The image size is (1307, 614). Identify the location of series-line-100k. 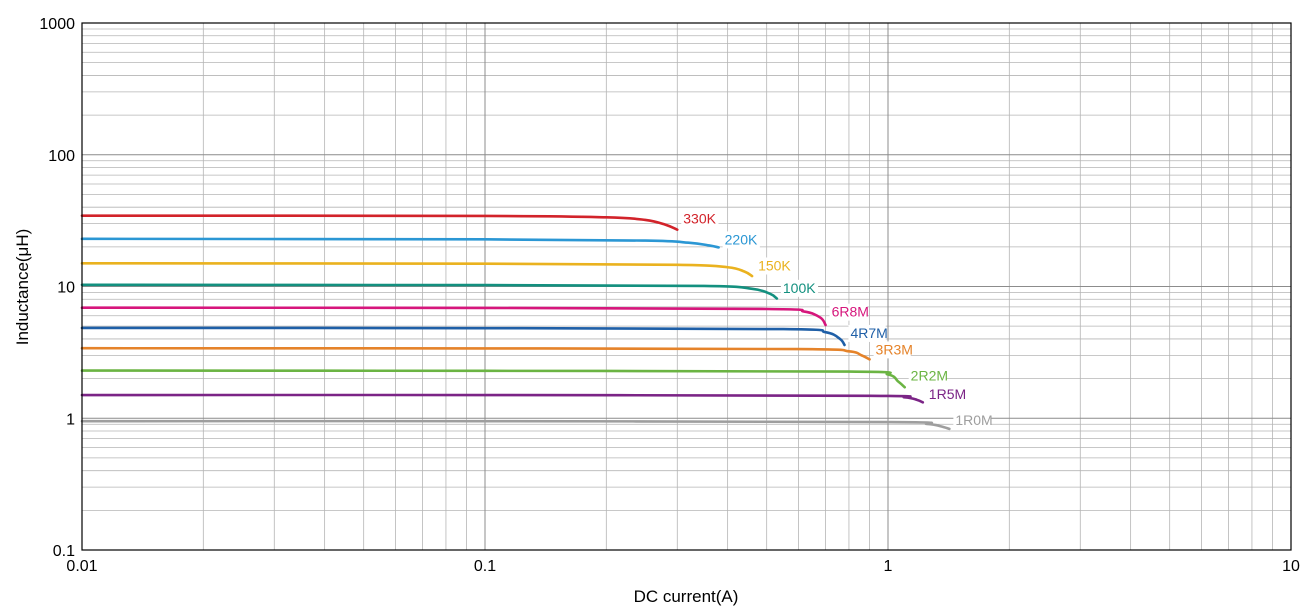
(429, 291).